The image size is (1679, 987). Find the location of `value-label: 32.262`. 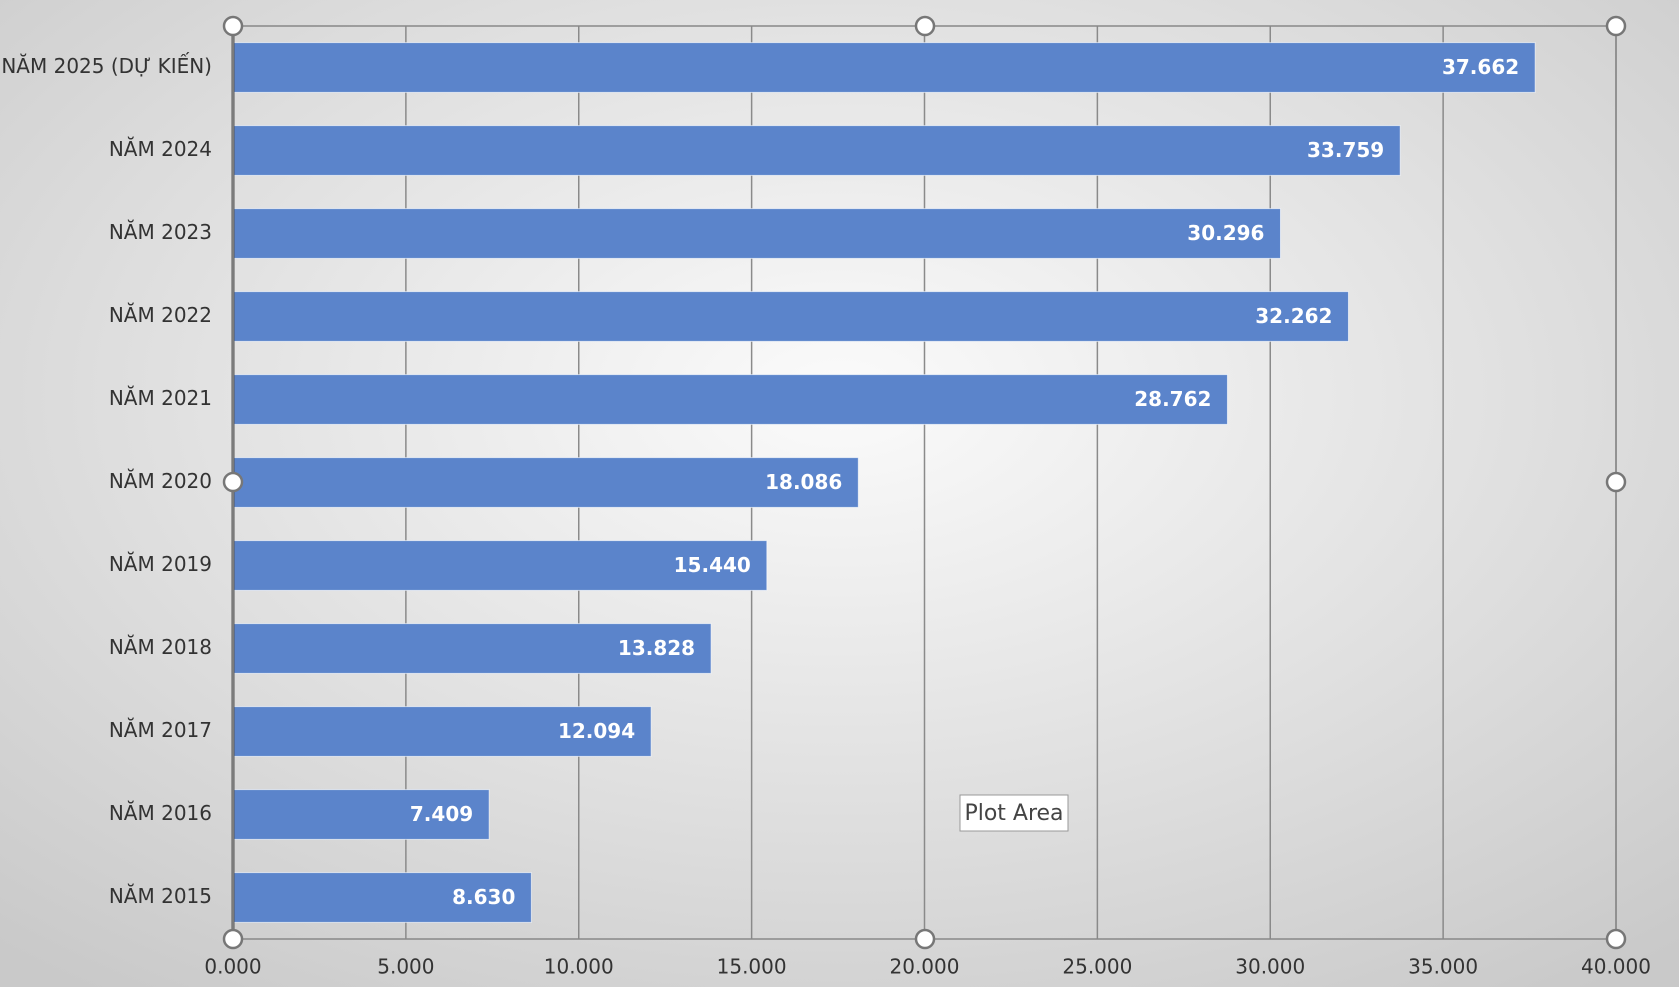

value-label: 32.262 is located at coordinates (1293, 316).